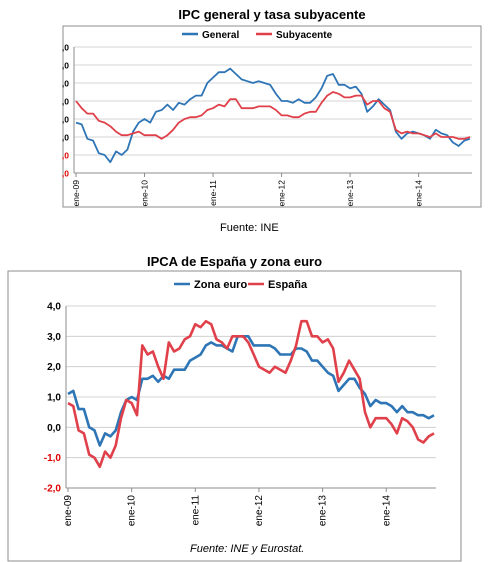 This screenshot has width=500, height=562. Describe the element at coordinates (234, 261) in the screenshot. I see `chart2-title: IPCA de España y zona euro` at that location.